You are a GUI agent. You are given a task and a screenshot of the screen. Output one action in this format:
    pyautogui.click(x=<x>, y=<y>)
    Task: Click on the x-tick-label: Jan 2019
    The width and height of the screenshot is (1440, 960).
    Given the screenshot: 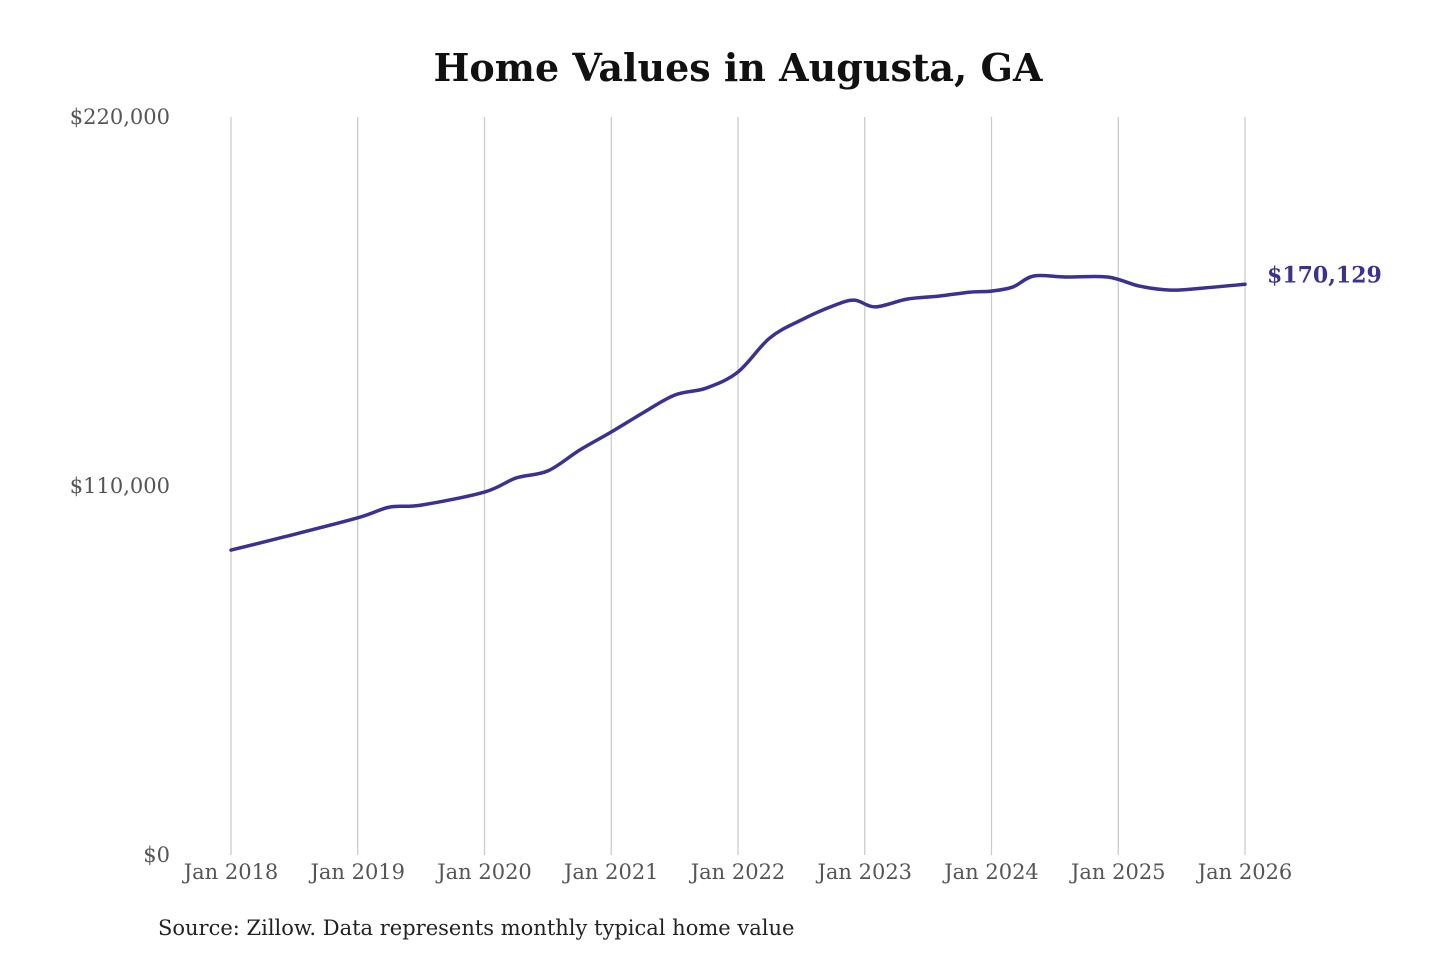 What is the action you would take?
    pyautogui.click(x=356, y=872)
    